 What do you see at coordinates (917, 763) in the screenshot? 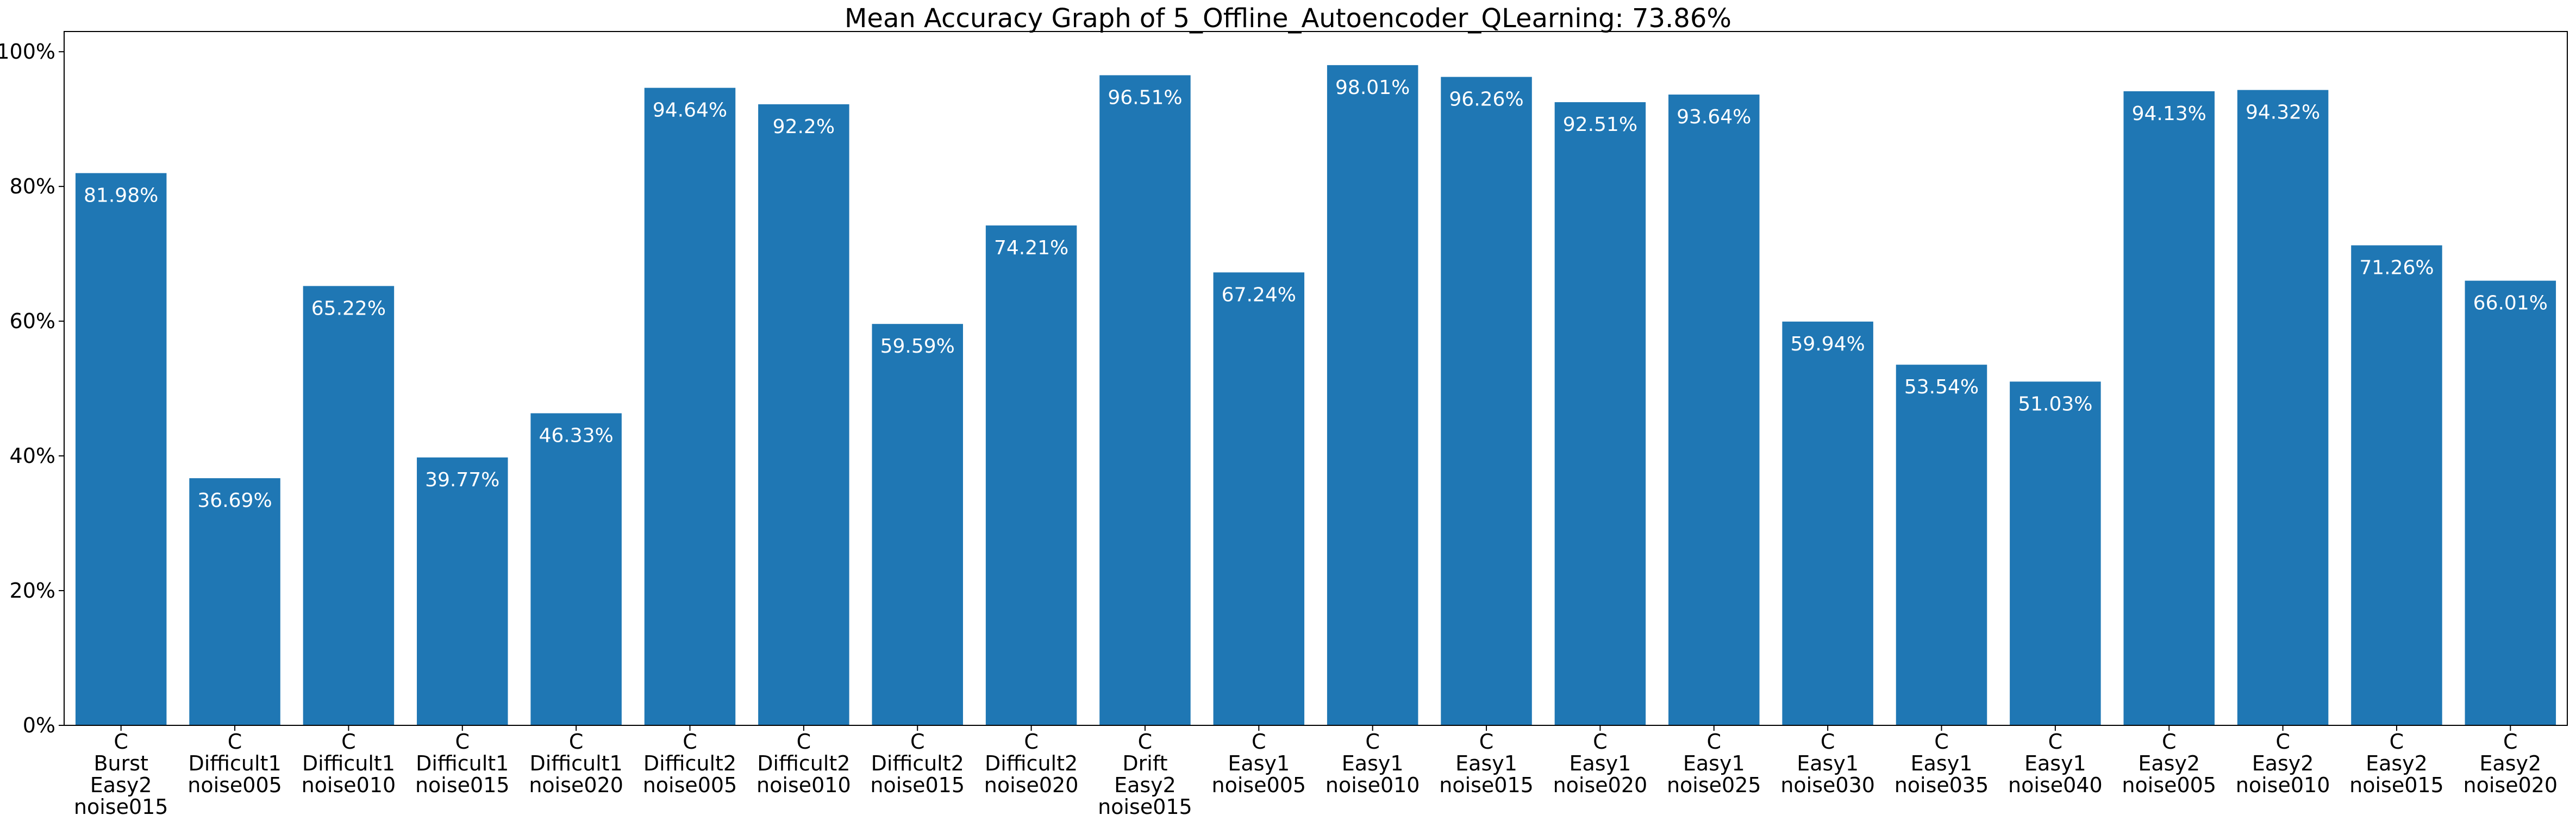
I see `x-tick-label: C Difficult2 noise015` at bounding box center [917, 763].